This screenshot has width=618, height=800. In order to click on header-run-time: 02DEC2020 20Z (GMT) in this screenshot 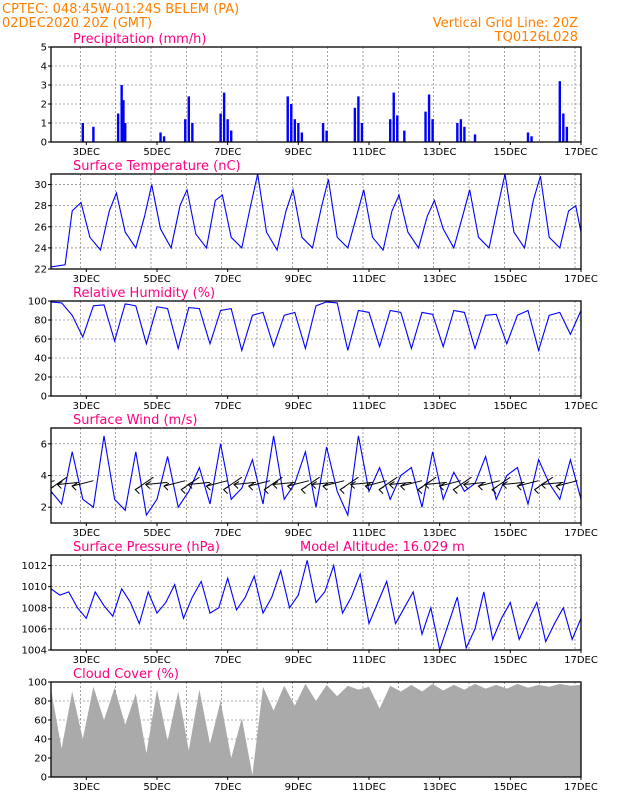, I will do `click(77, 23)`.